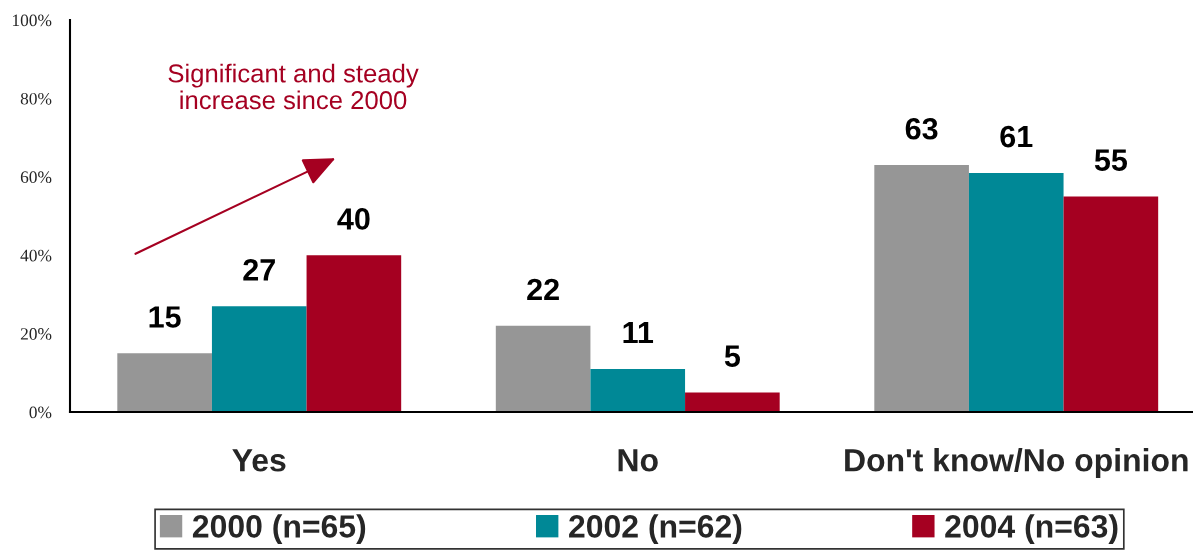  I want to click on annotation: Significant and steady increase since 2000, so click(293, 86).